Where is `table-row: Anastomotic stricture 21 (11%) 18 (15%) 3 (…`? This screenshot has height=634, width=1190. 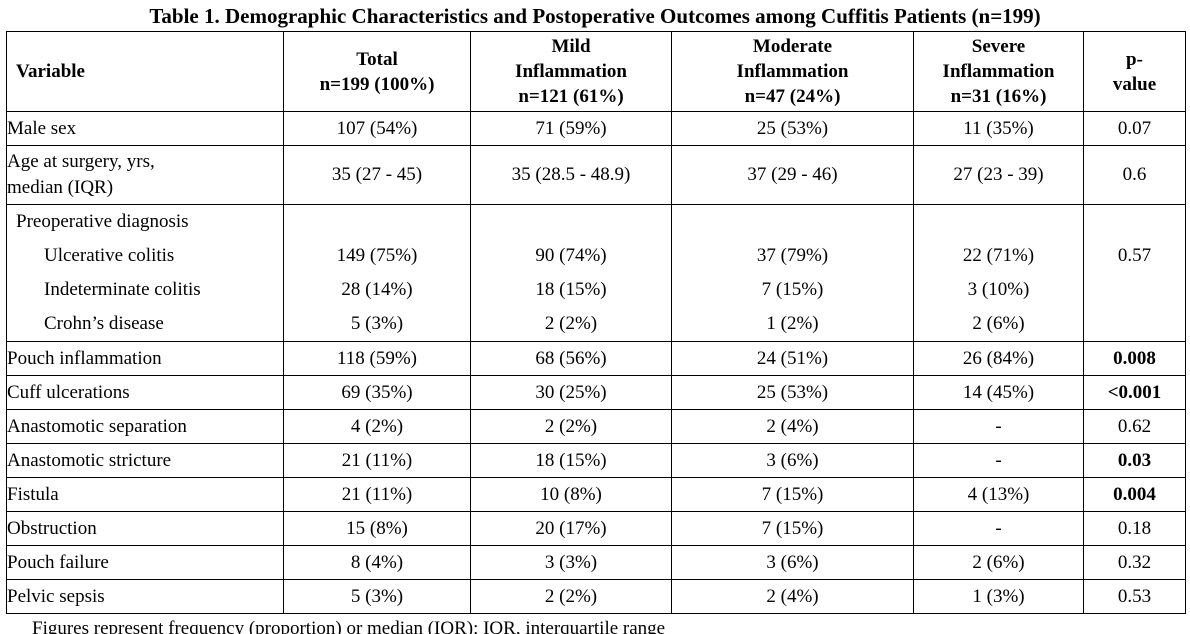
table-row: Anastomotic stricture 21 (11%) 18 (15%) 3 (… is located at coordinates (596, 460).